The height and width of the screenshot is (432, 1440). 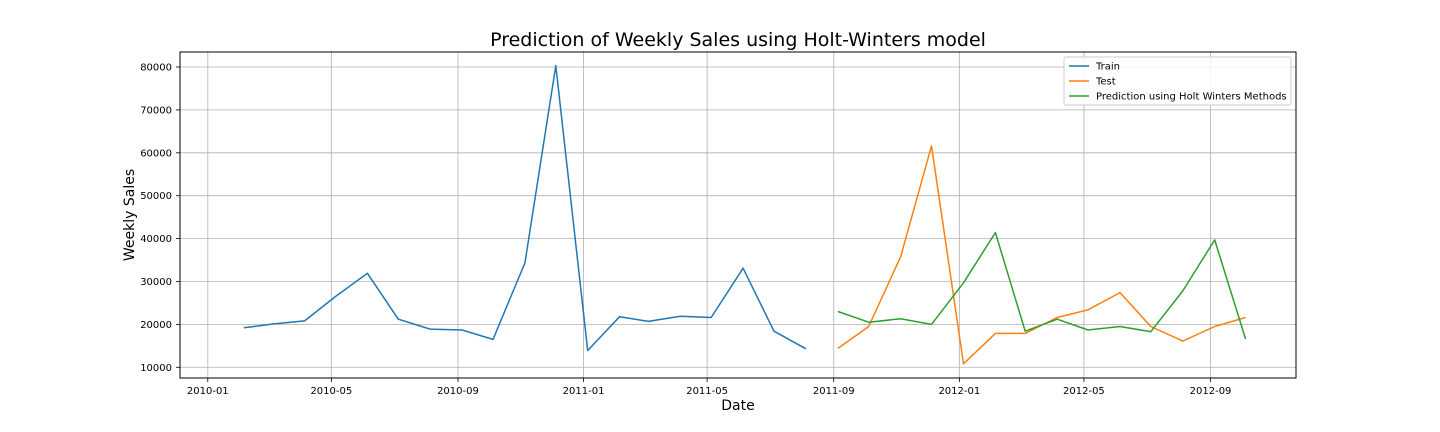 What do you see at coordinates (130, 215) in the screenshot?
I see `y-axis-title: Weekly Sales` at bounding box center [130, 215].